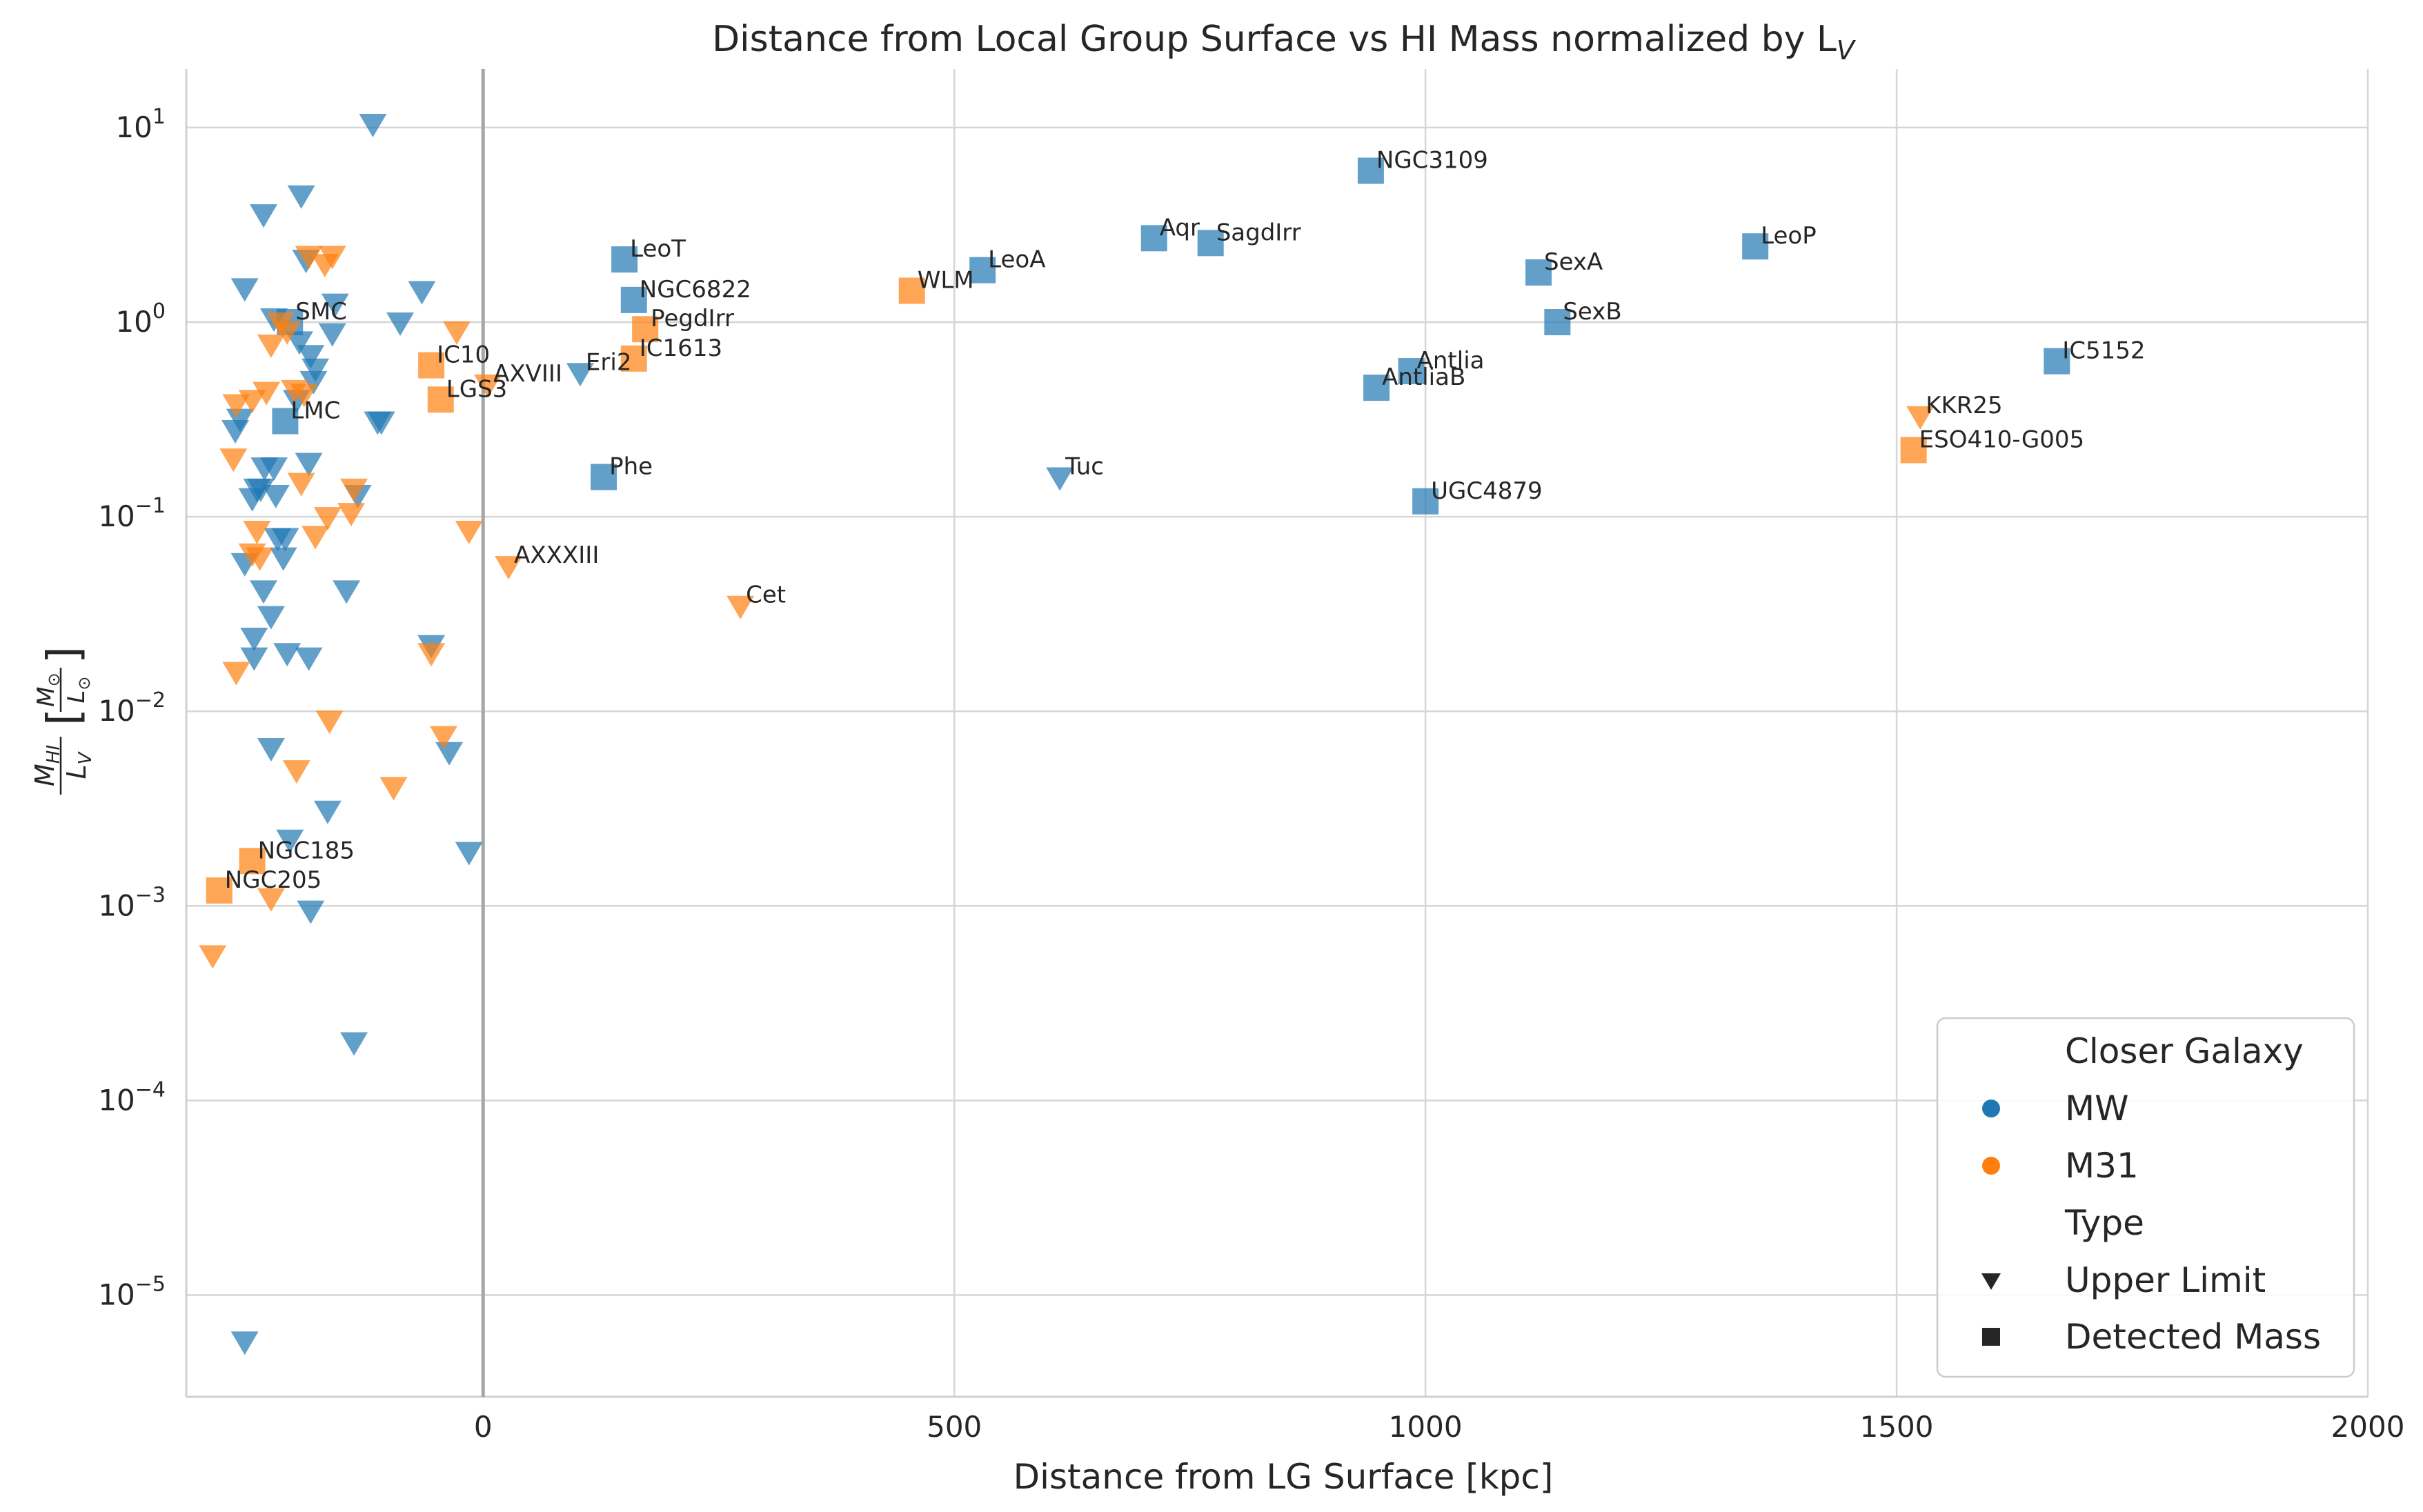 This screenshot has width=2423, height=1512. Describe the element at coordinates (273, 880) in the screenshot. I see `point-label: NGC205` at that location.